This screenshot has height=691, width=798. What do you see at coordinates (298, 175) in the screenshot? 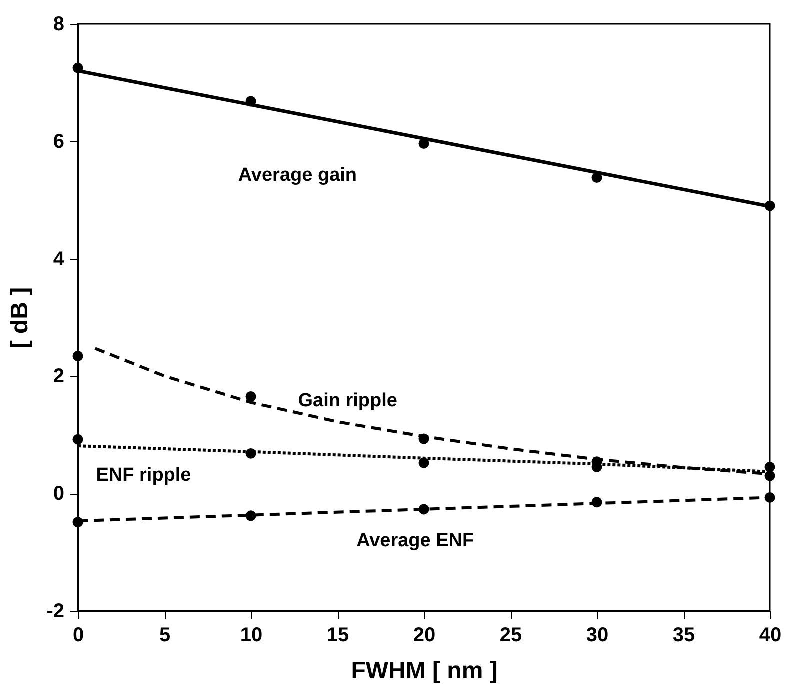
I see `annotation: Average gain` at bounding box center [298, 175].